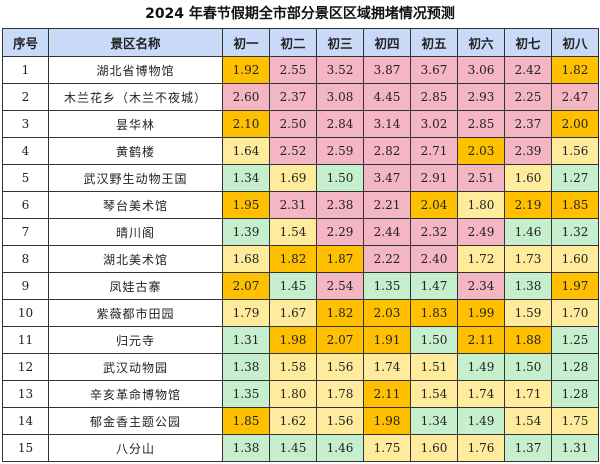 Image resolution: width=600 pixels, height=464 pixels. I want to click on congestion-value-cell: 1.64, so click(246, 151).